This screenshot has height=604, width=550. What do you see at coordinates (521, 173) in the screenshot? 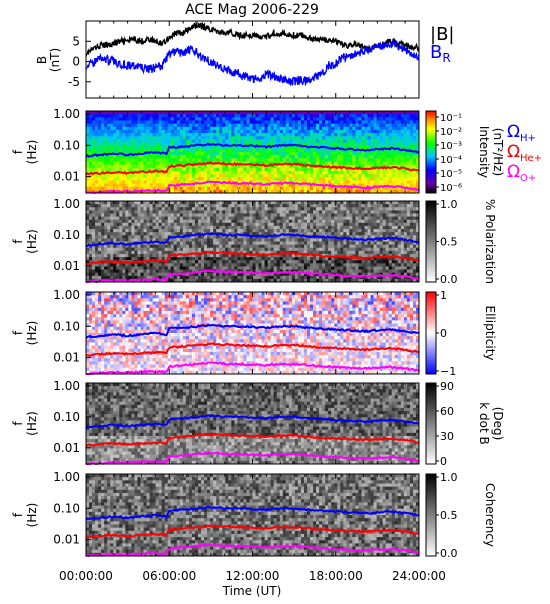
I see `legend-omega-o: ΩO+` at bounding box center [521, 173].